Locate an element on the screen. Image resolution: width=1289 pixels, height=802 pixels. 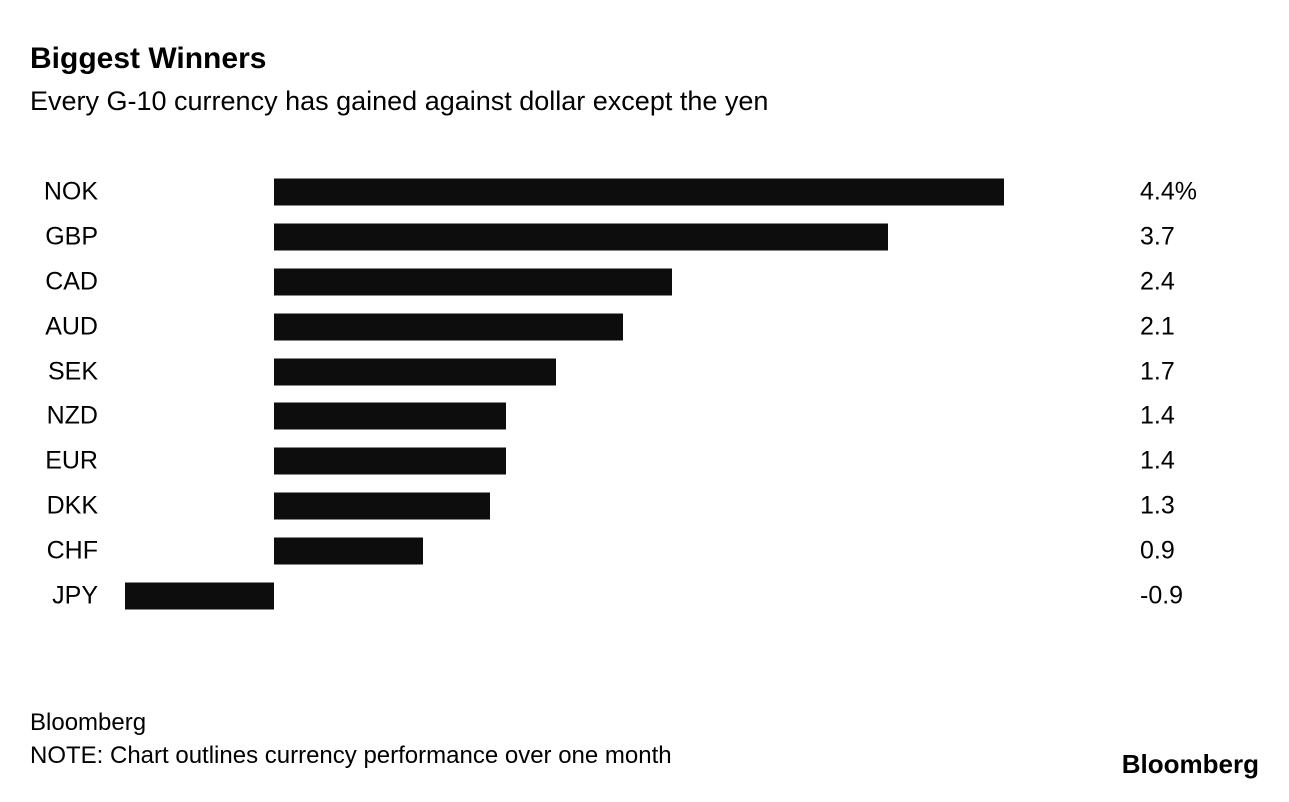
category-label: CHF is located at coordinates (72, 550).